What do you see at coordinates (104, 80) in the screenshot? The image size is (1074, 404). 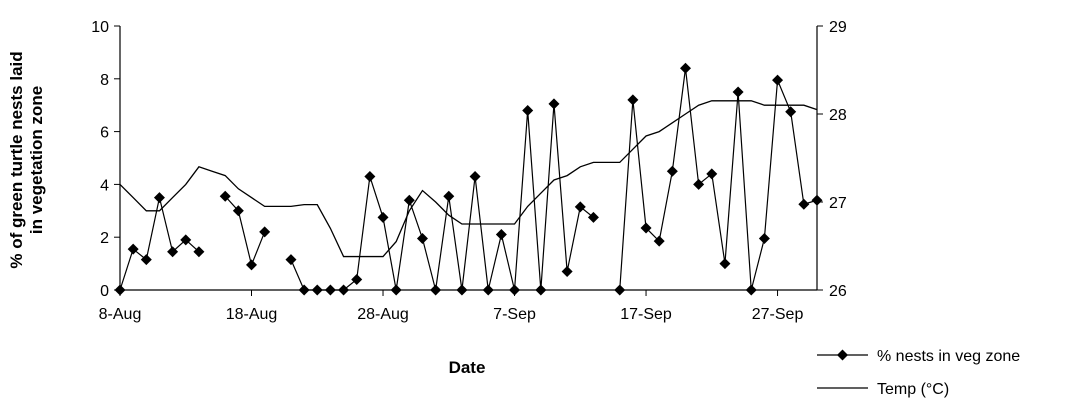 I see `left-tick-label: 8` at bounding box center [104, 80].